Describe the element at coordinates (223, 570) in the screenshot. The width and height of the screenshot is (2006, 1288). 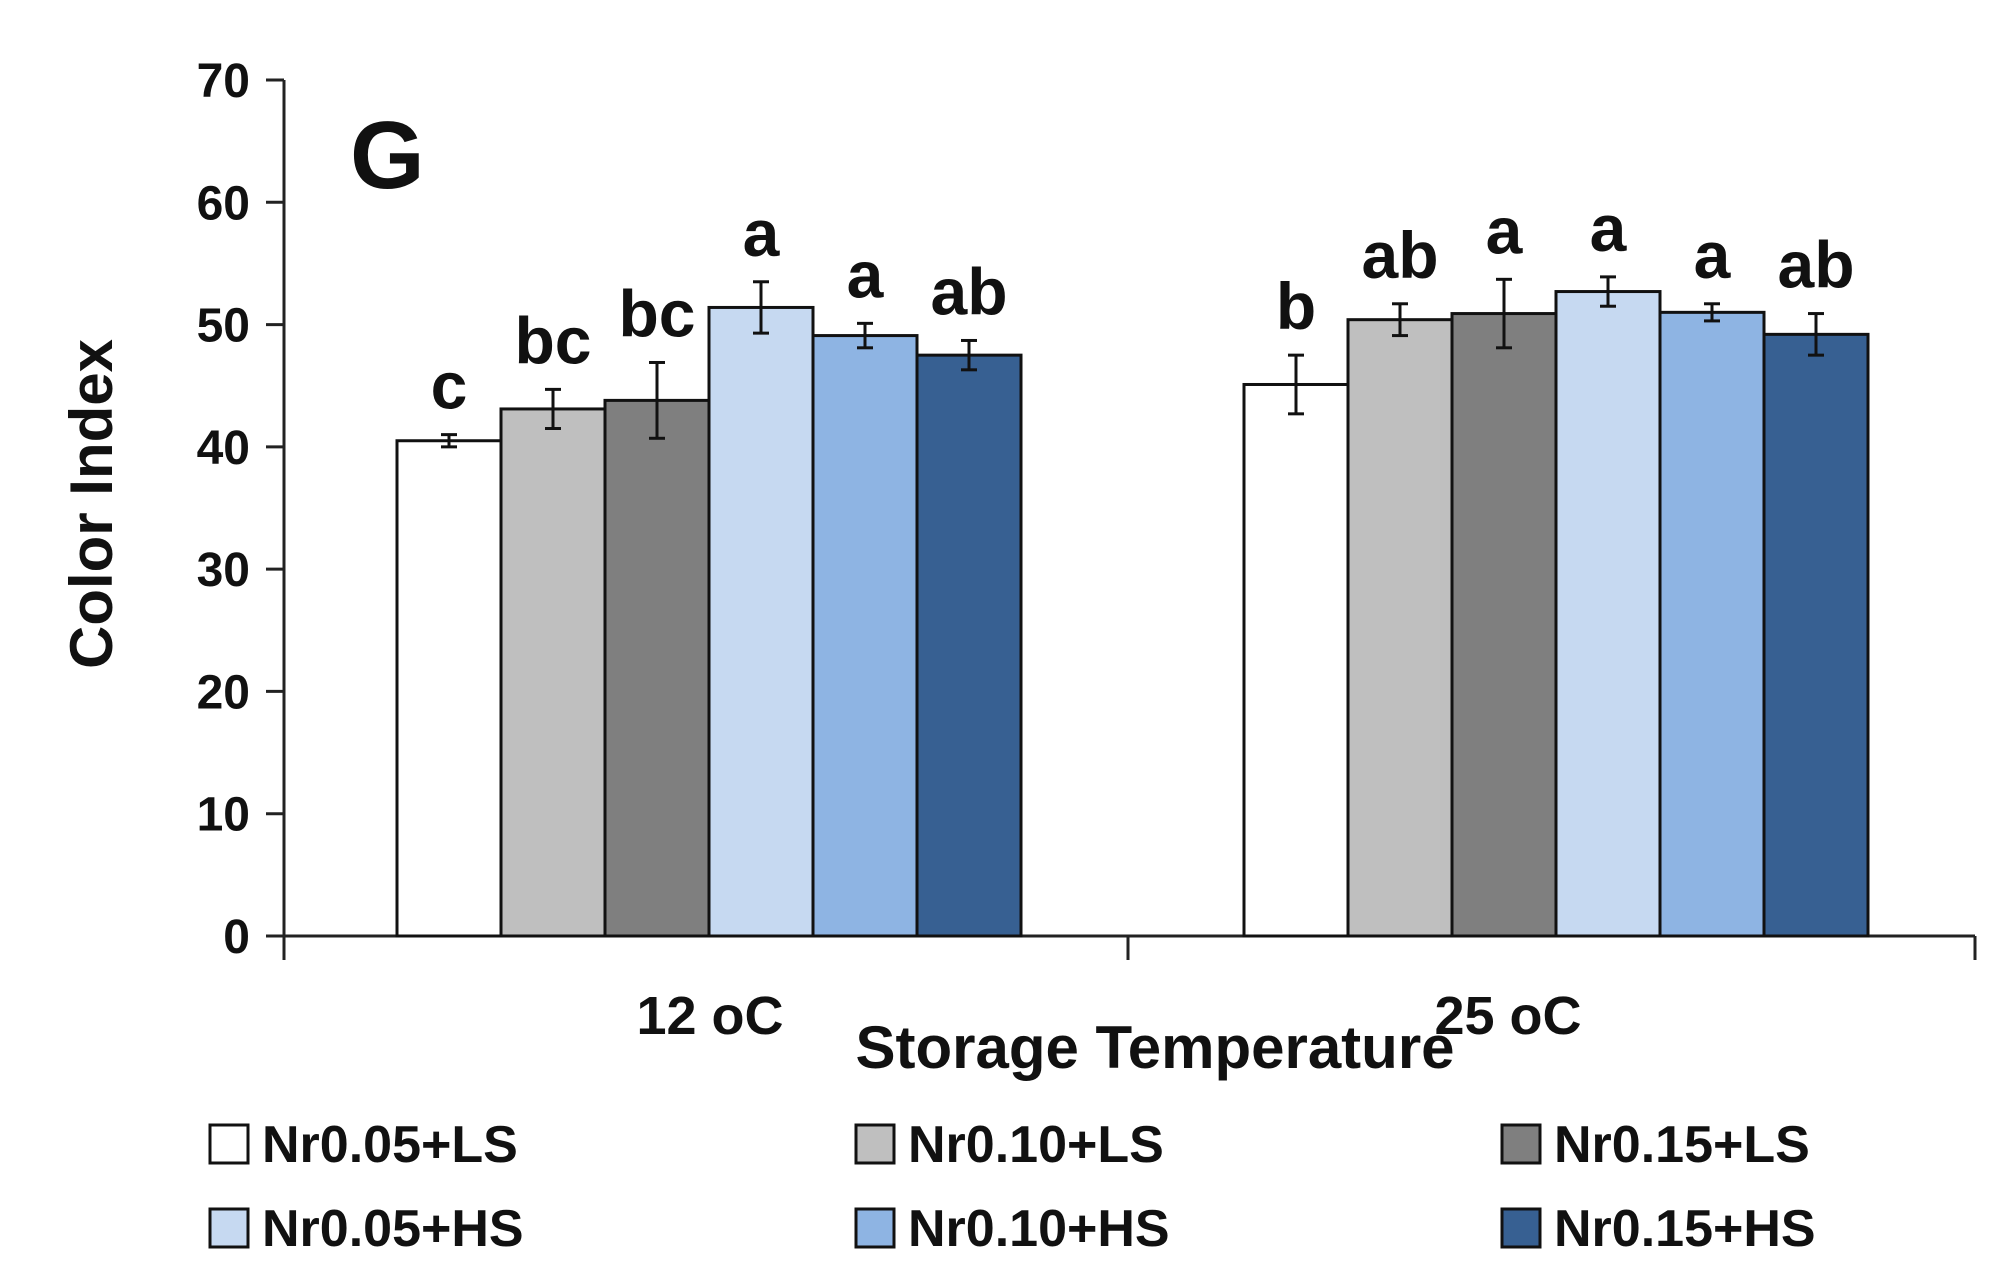
I see `y-tick-label: 30` at that location.